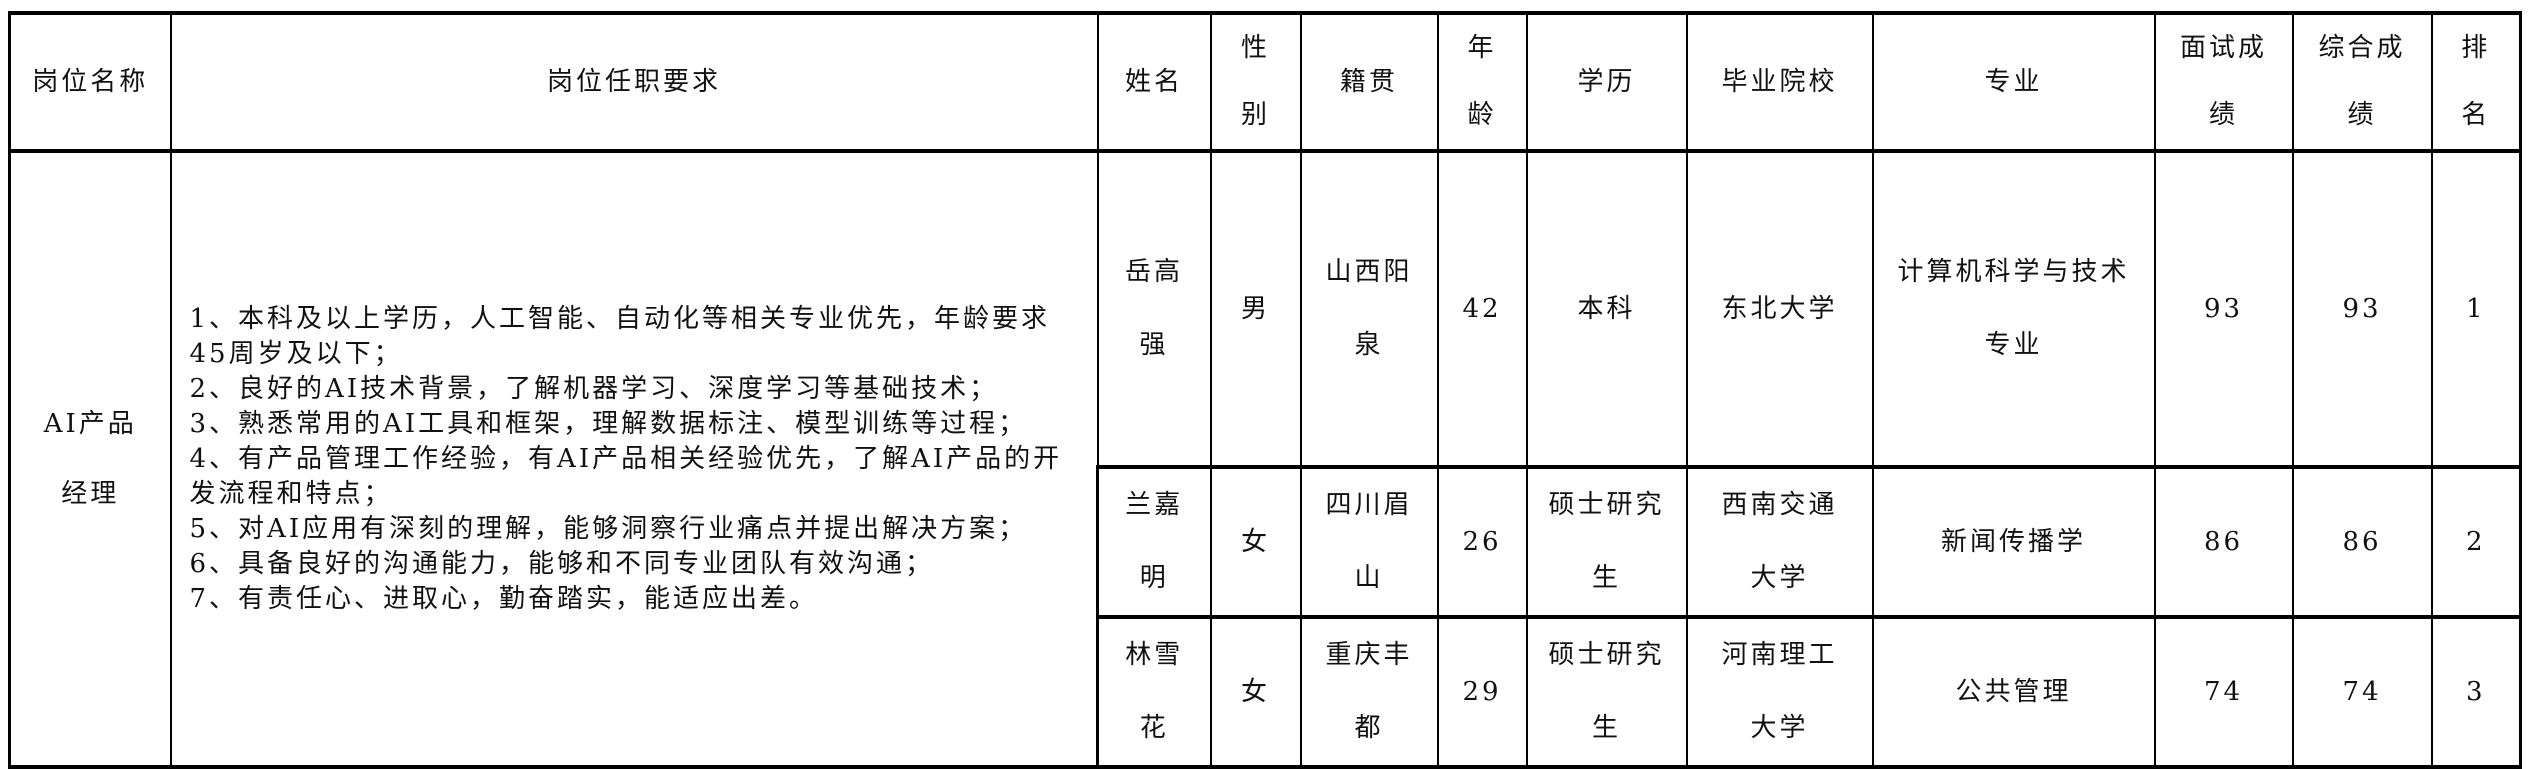 The height and width of the screenshot is (769, 2530). Describe the element at coordinates (2223, 309) in the screenshot. I see `interview-score-cell: 93` at that location.